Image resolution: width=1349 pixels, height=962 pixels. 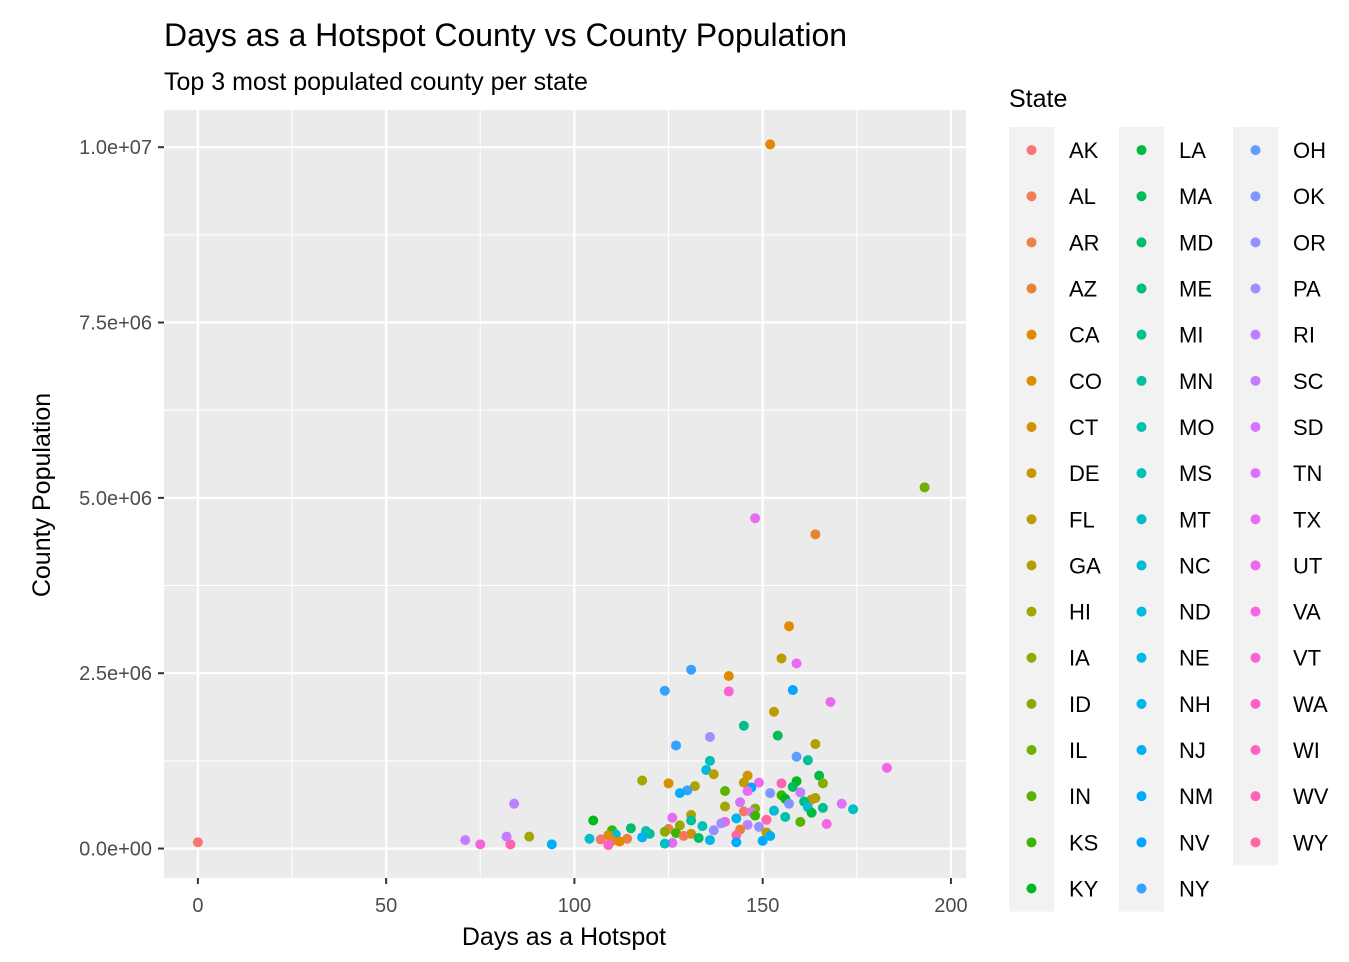 What do you see at coordinates (1195, 289) in the screenshot?
I see `legend-label: ME` at bounding box center [1195, 289].